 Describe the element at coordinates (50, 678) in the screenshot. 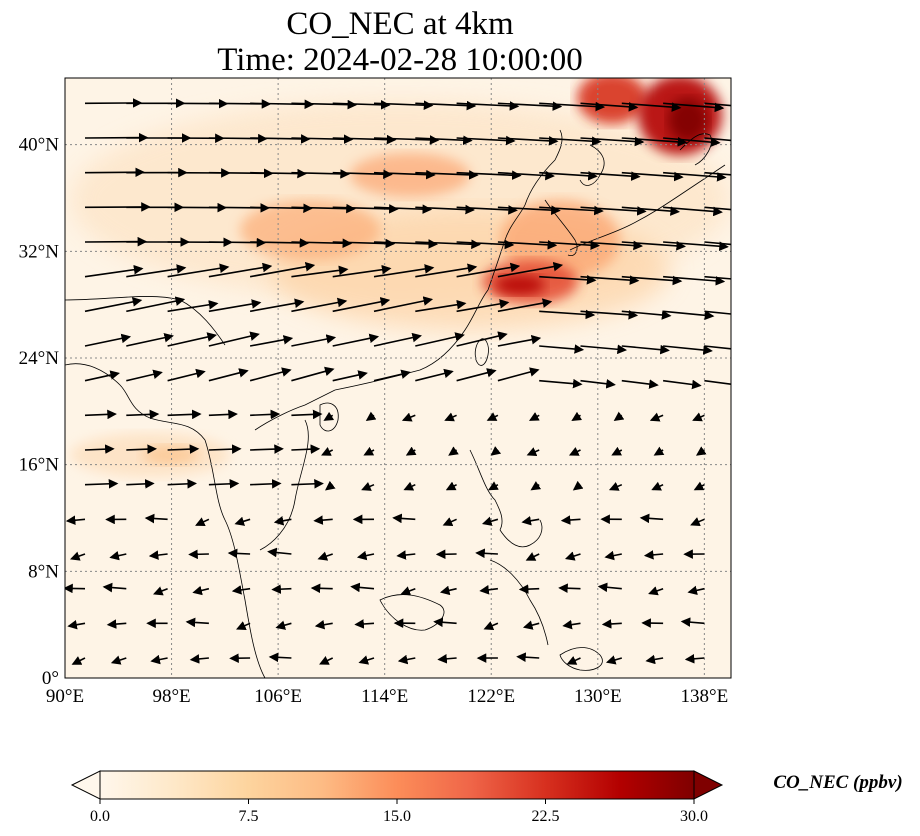

I see `lat-tick-label: 0°` at that location.